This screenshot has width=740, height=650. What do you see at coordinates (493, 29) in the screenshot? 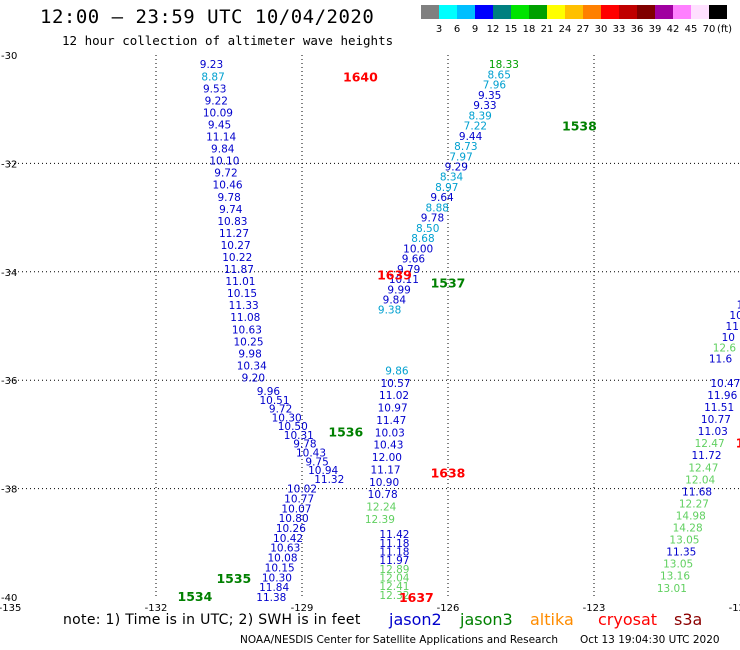
I see `scale-label: 12` at bounding box center [493, 29].